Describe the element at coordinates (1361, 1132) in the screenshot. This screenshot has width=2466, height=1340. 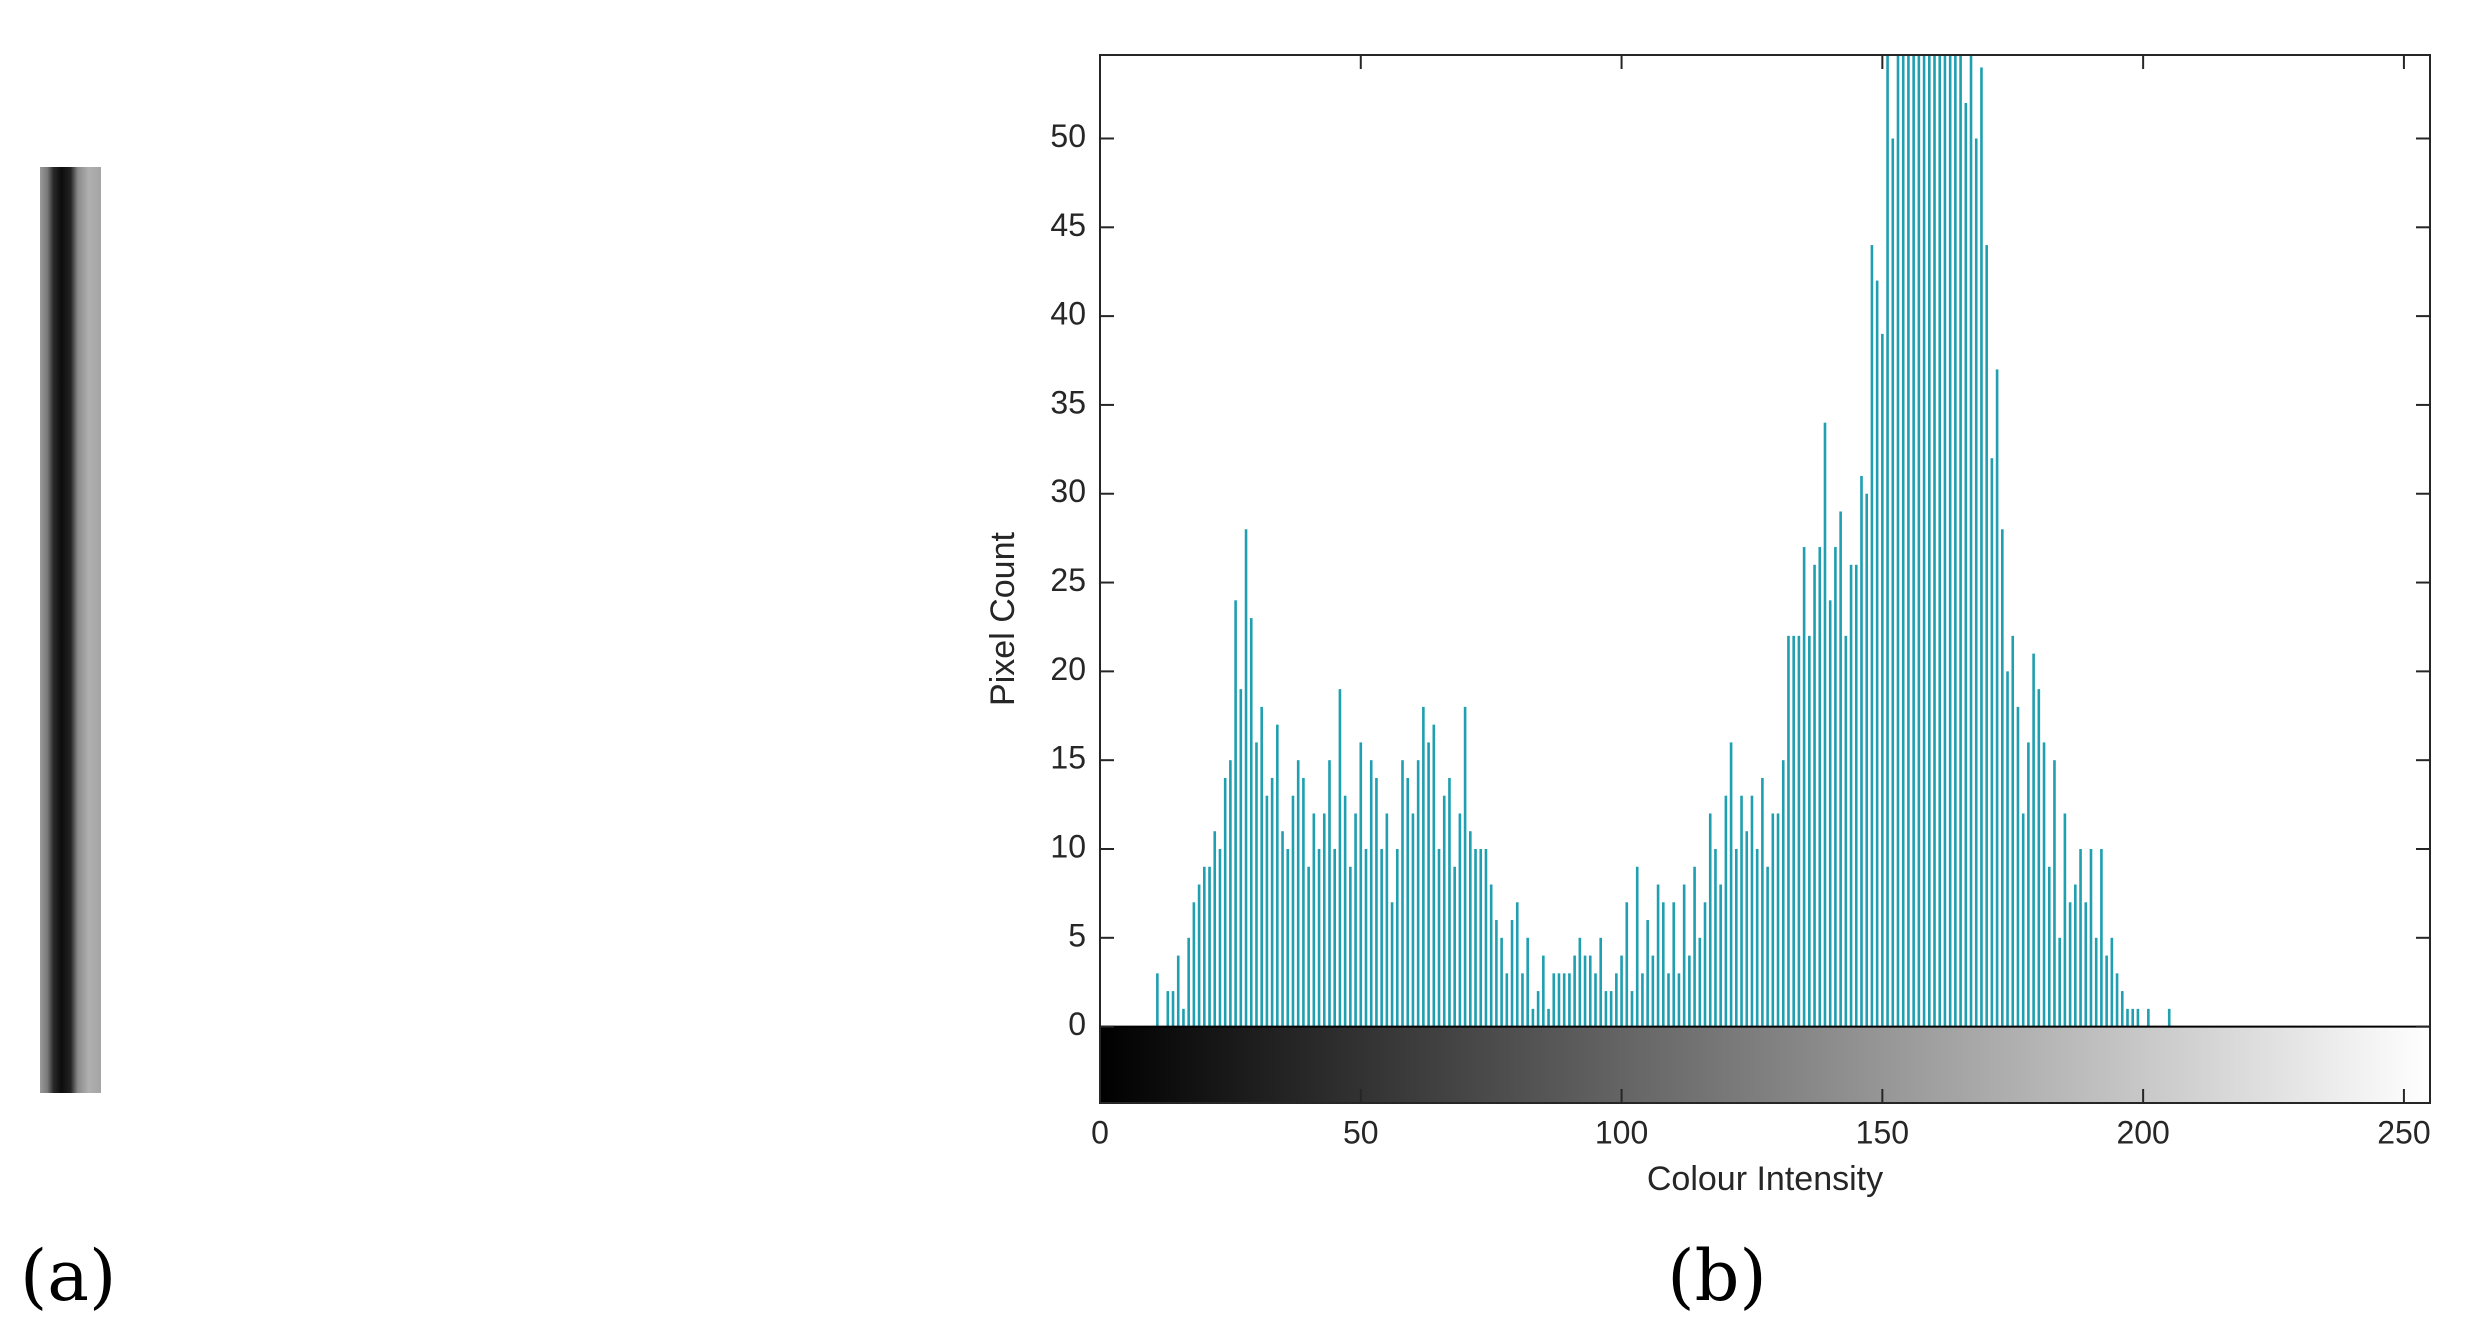
I see `x-tick-label: 50` at that location.